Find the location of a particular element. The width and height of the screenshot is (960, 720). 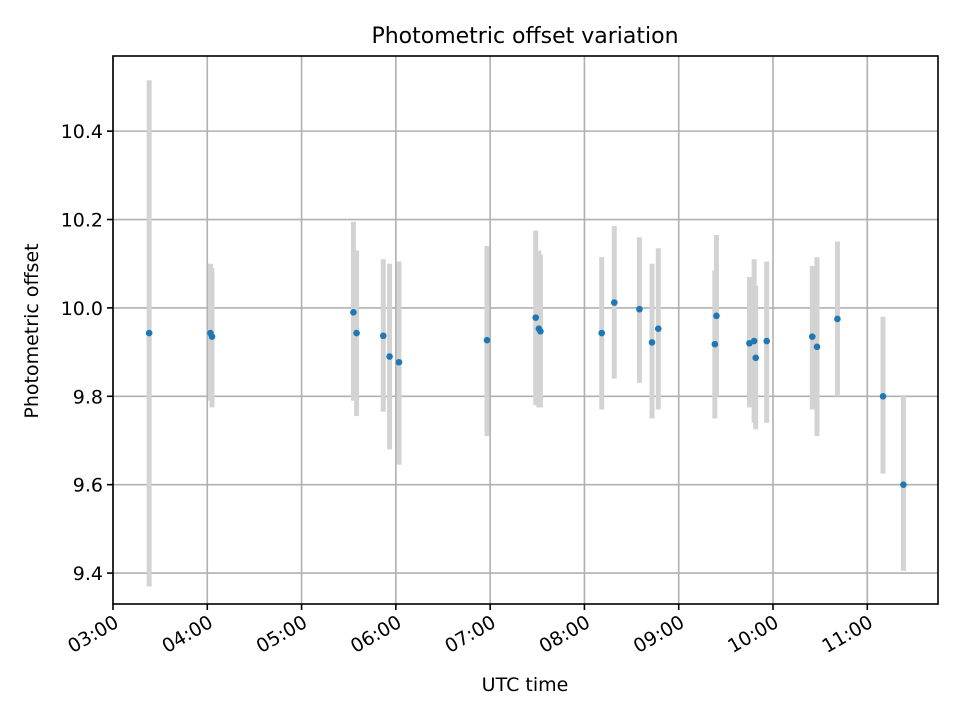

x-tick-label: 08:00 is located at coordinates (565, 634).